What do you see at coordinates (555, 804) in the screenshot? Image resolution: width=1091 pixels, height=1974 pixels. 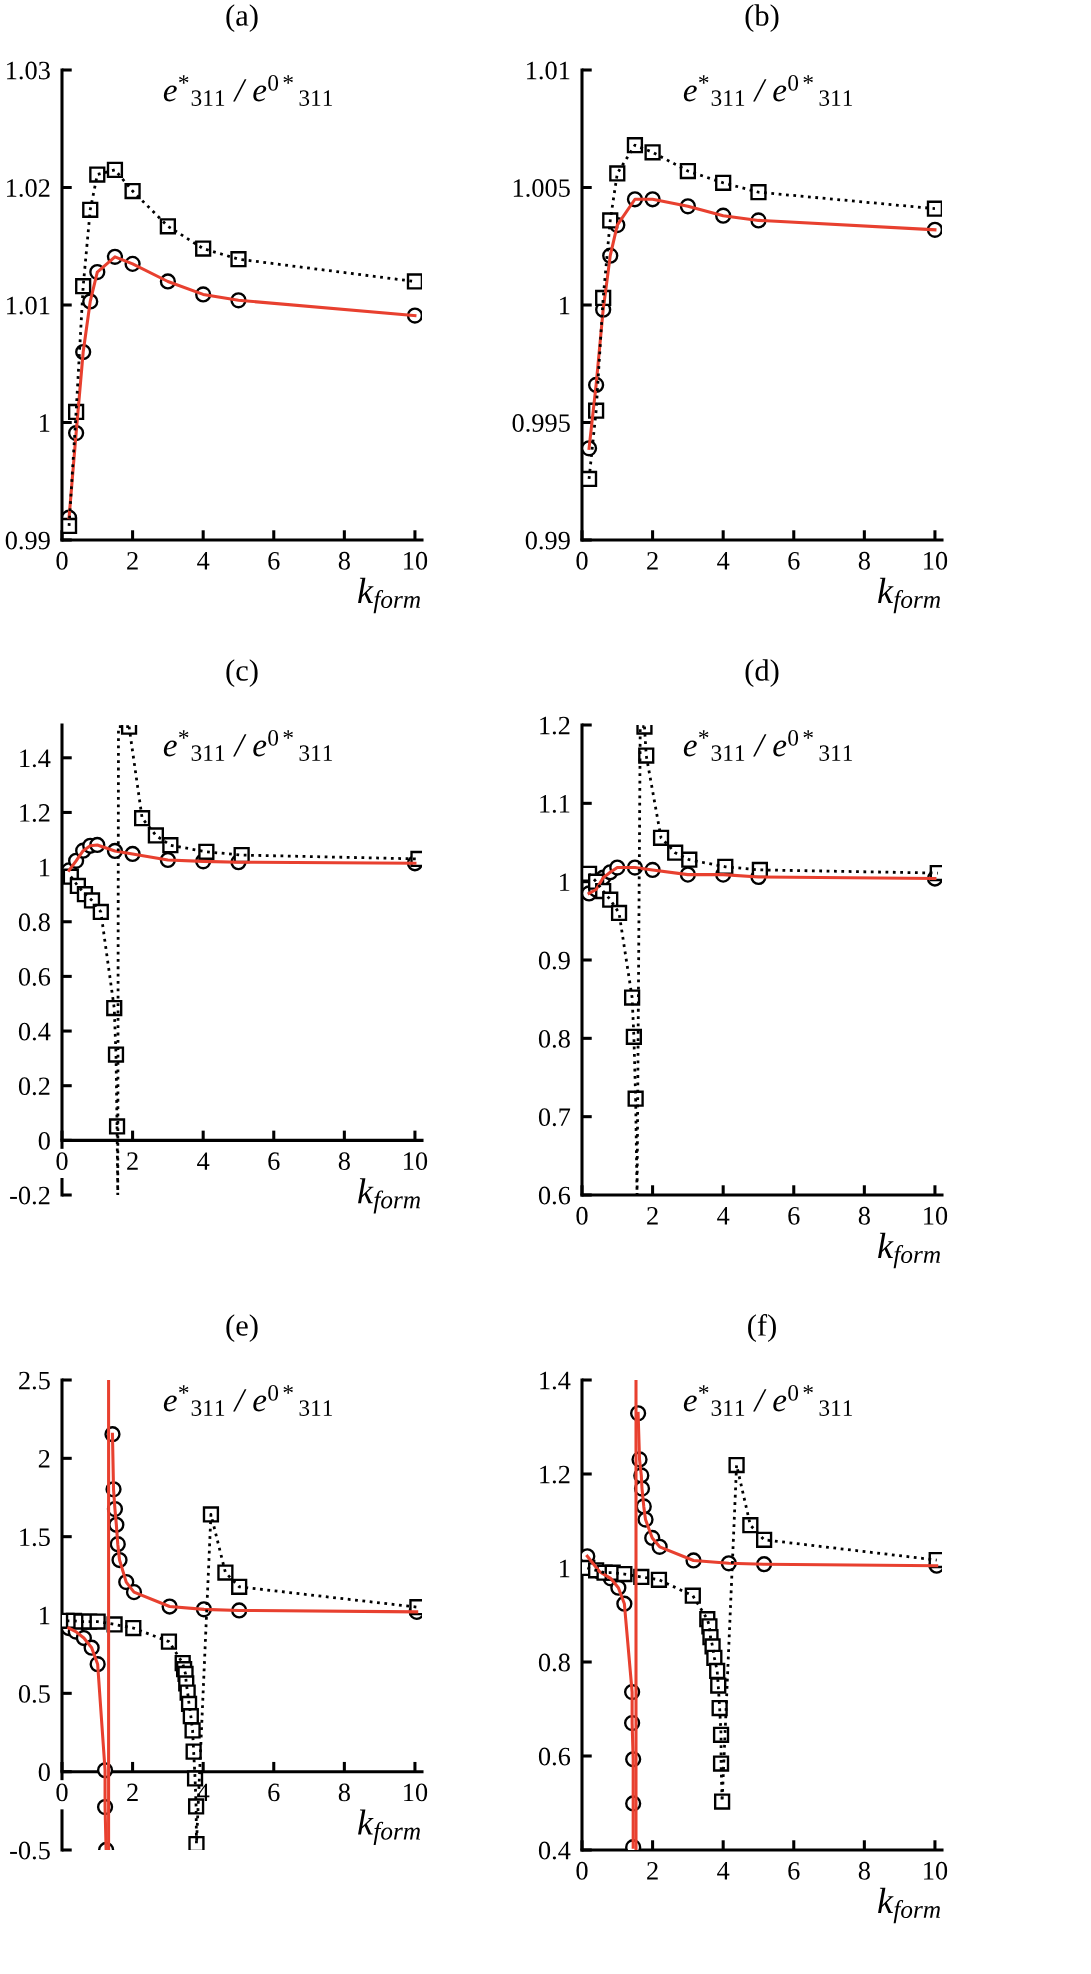 I see `y-tick-label: 1.1` at bounding box center [555, 804].